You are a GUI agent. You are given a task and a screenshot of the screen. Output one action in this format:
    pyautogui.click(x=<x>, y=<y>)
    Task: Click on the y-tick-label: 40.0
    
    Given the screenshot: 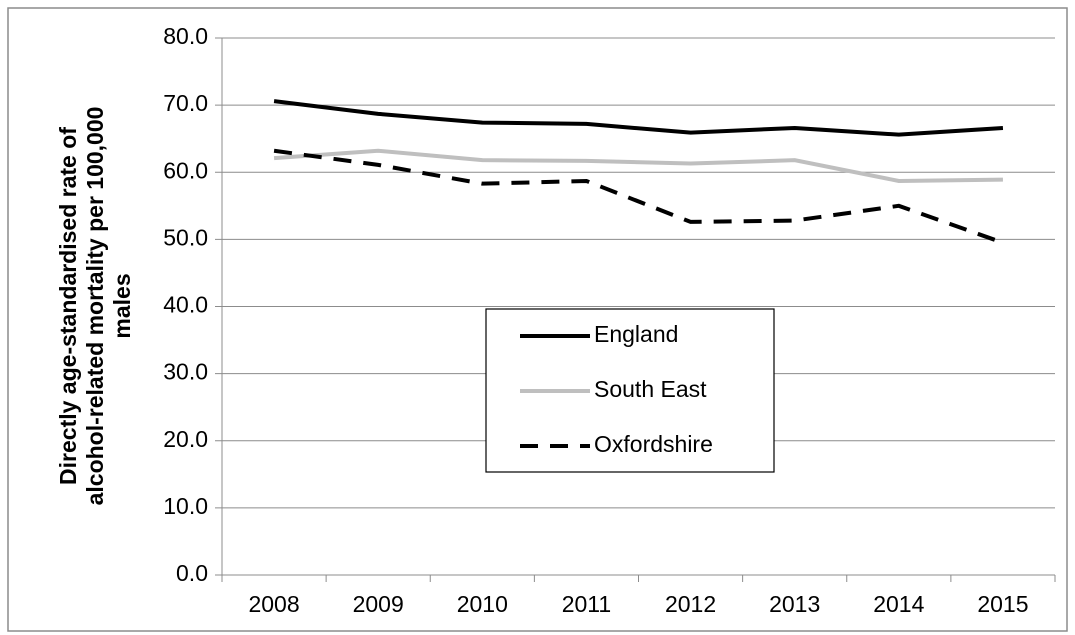 What is the action you would take?
    pyautogui.click(x=185, y=305)
    